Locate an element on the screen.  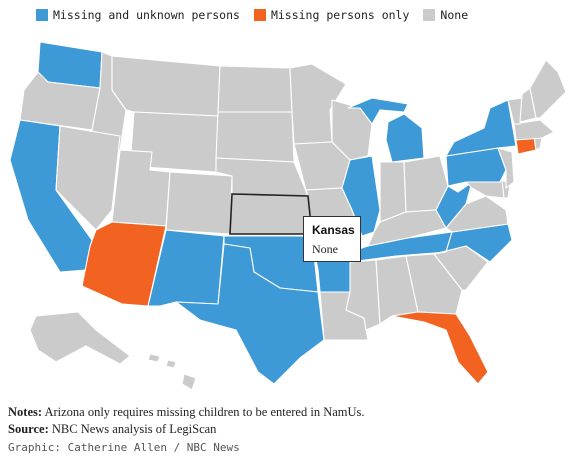
state-New Jersey is located at coordinates (506, 168).